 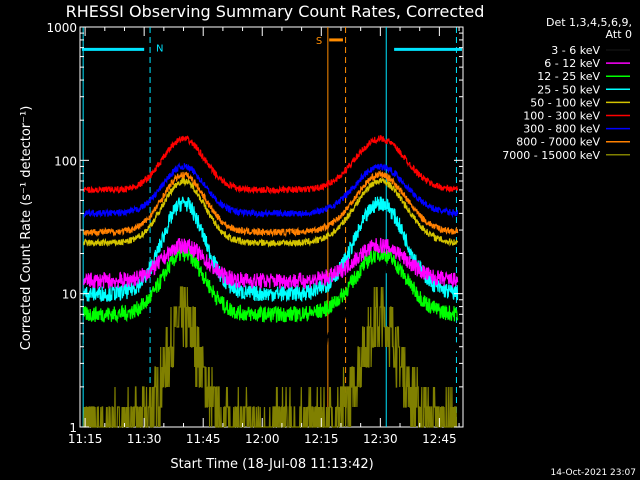 I want to click on series-line-100-300-kev, so click(x=271, y=164).